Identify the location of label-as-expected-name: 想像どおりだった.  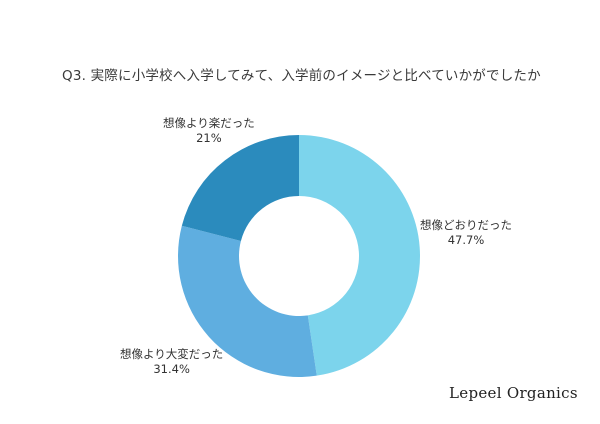
(466, 225).